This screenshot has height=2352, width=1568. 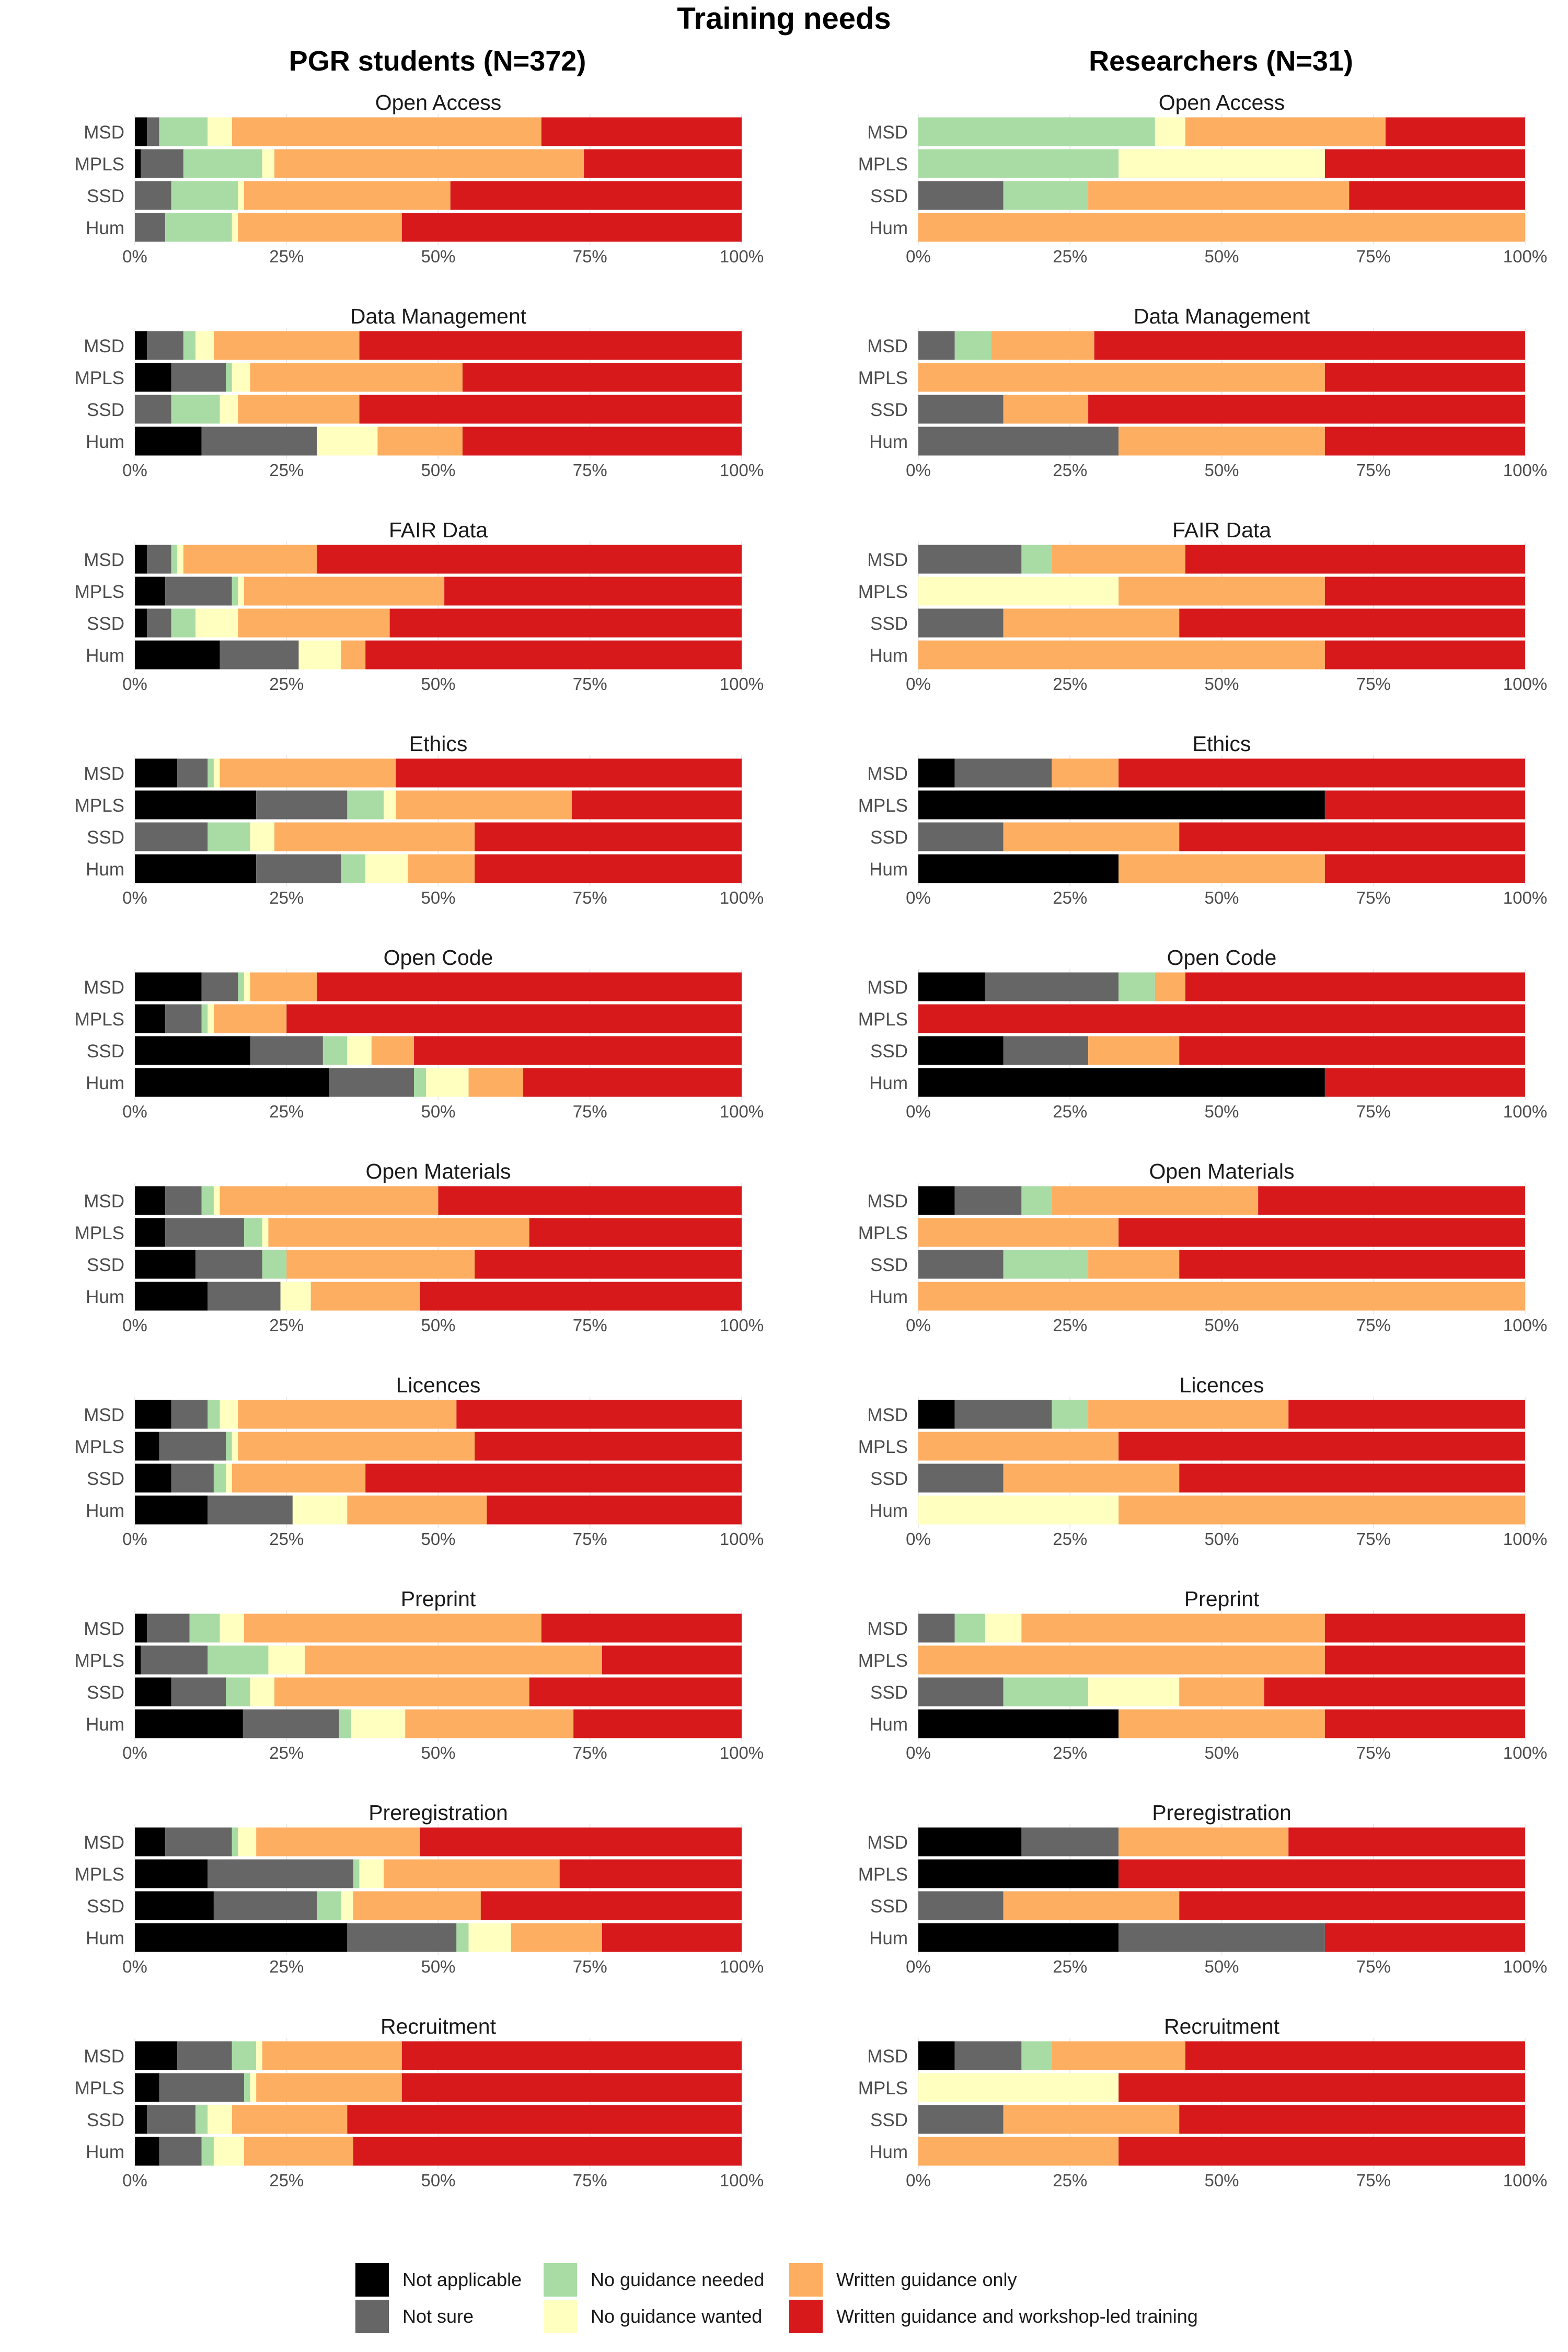 I want to click on panel-title: Data Management, so click(x=1222, y=316).